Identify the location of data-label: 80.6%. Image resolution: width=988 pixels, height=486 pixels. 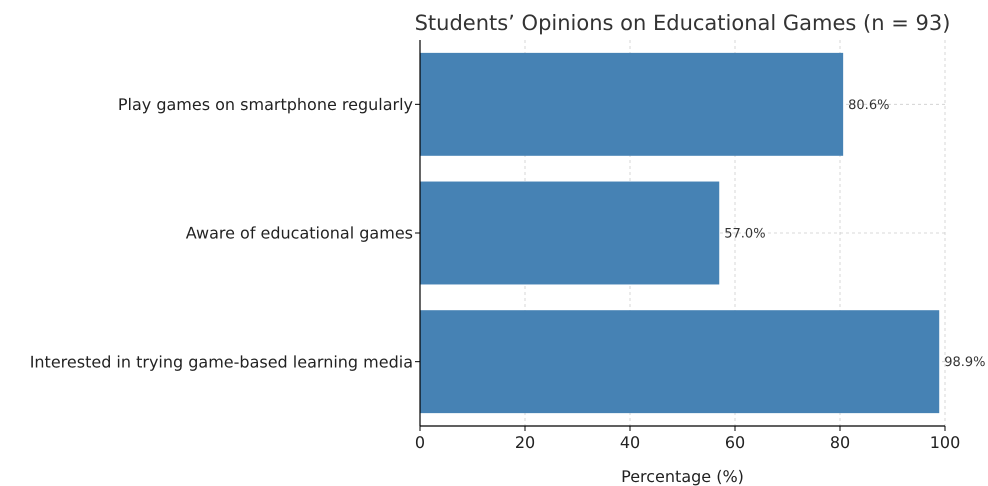
(869, 105).